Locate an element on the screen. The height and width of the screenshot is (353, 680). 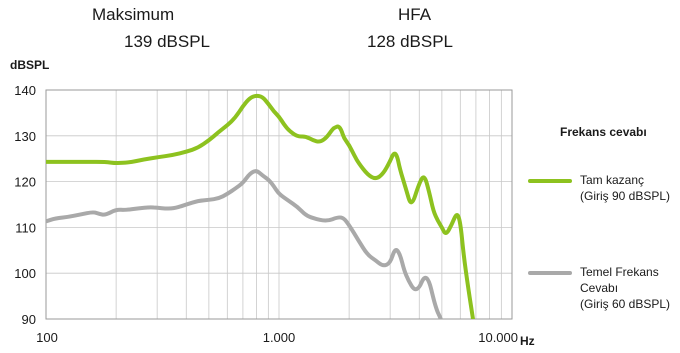
x-axis-label: Hz is located at coordinates (527, 341).